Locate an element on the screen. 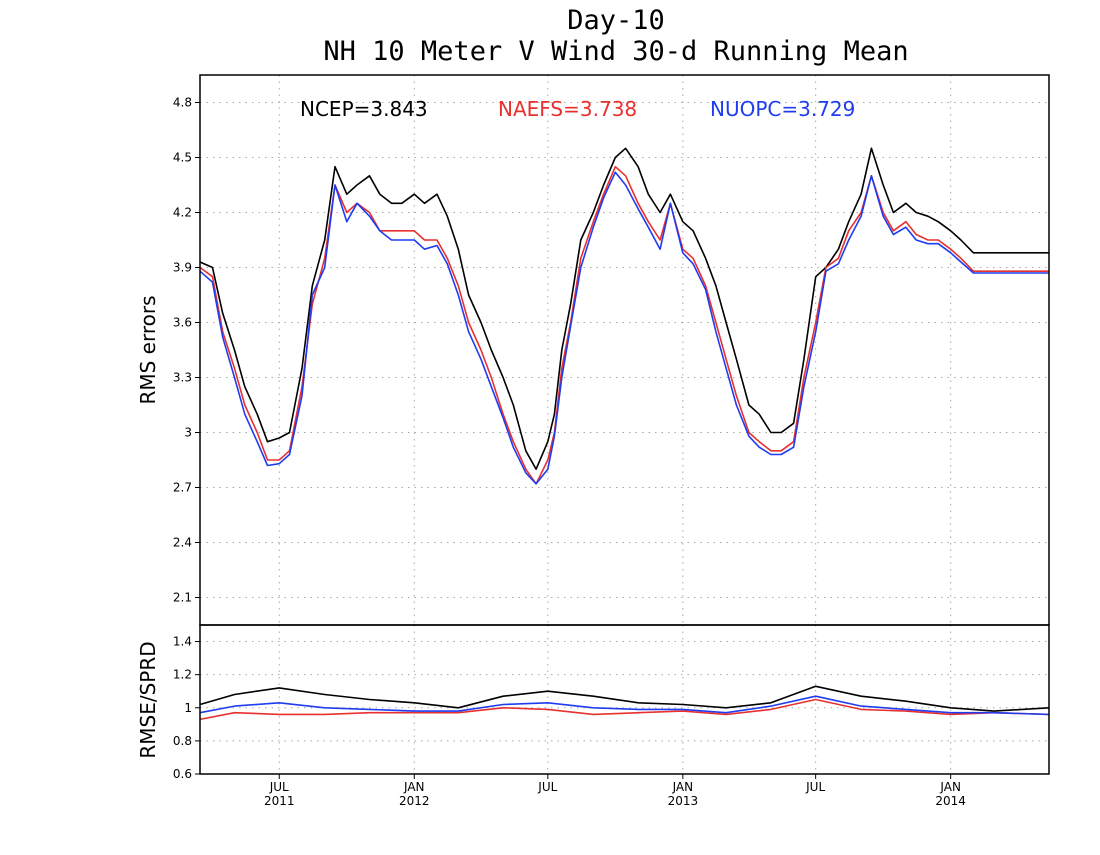 The height and width of the screenshot is (855, 1100). top-y-tick-label-9: 4.8 is located at coordinates (182, 103).